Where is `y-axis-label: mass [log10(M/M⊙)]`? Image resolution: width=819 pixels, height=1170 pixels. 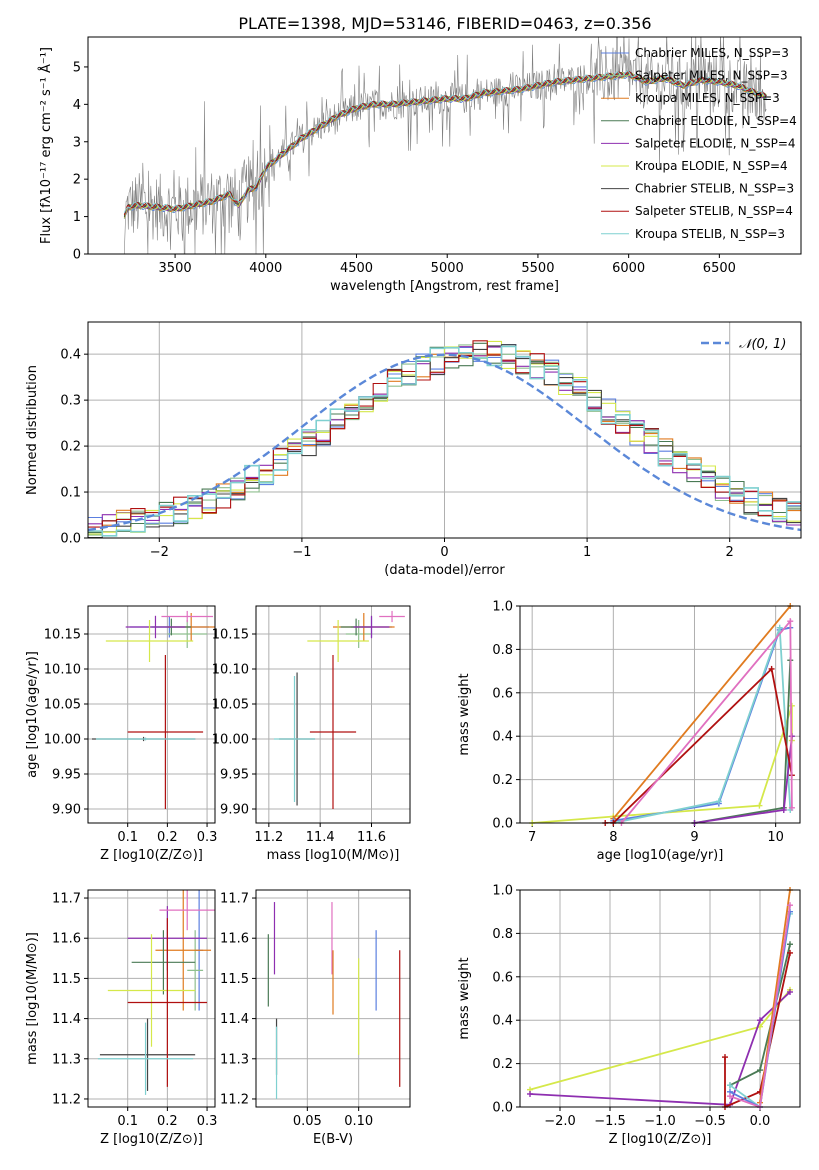 y-axis-label: mass [log10(M/M⊙)] is located at coordinates (32, 998).